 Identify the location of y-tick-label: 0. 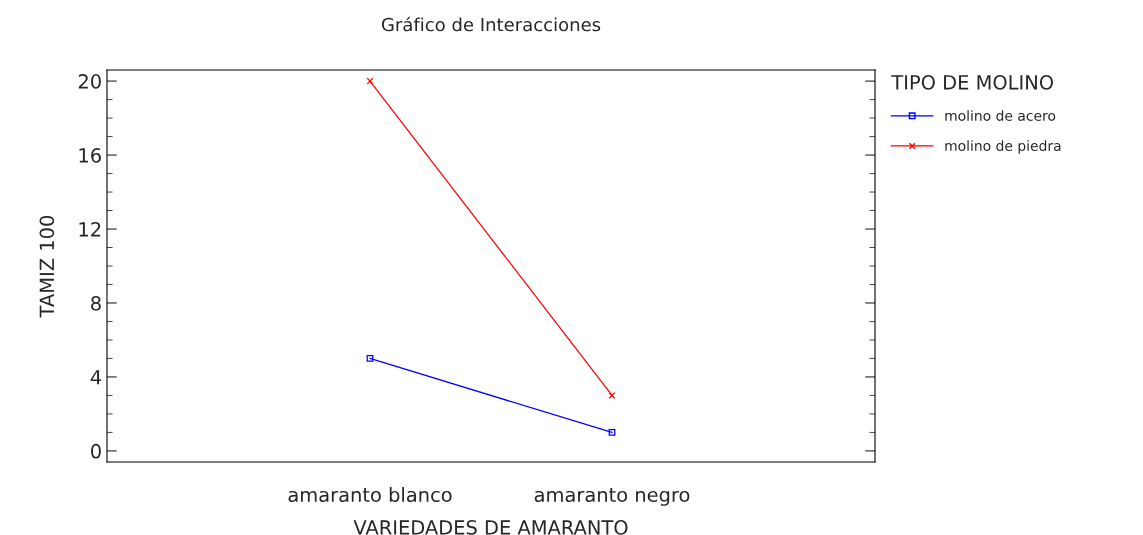
(96, 451).